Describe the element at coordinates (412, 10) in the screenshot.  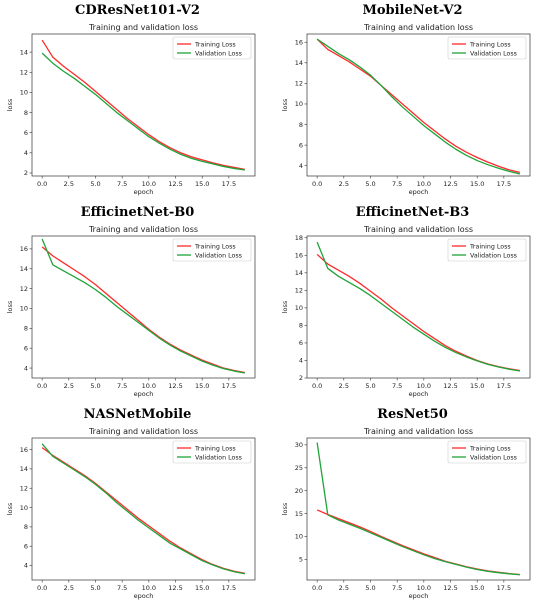
I see `model-heading: MobileNet-V2` at that location.